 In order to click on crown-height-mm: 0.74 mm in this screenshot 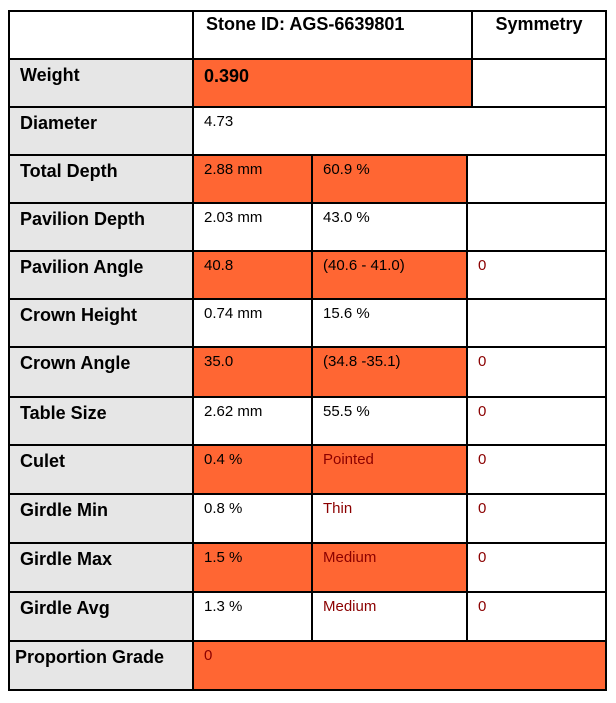, I will do `click(252, 323)`.